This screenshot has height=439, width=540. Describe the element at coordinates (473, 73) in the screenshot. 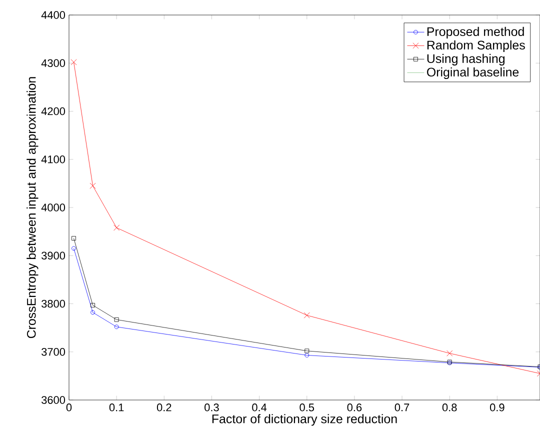

I see `legend-label: Original baseline` at that location.